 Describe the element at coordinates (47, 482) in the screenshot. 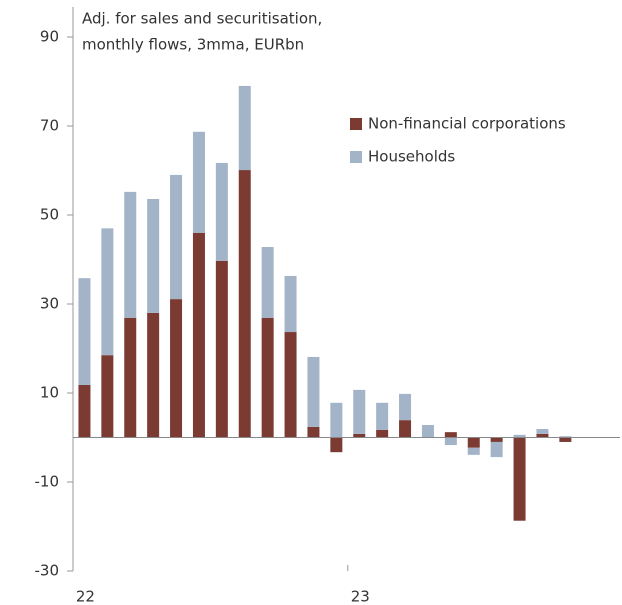

I see `y-tick-label: -10` at that location.